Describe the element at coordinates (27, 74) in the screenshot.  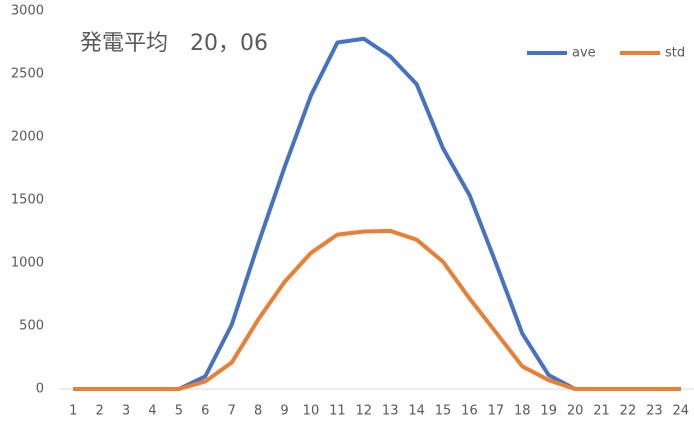
I see `y-tick-label: 2500` at that location.